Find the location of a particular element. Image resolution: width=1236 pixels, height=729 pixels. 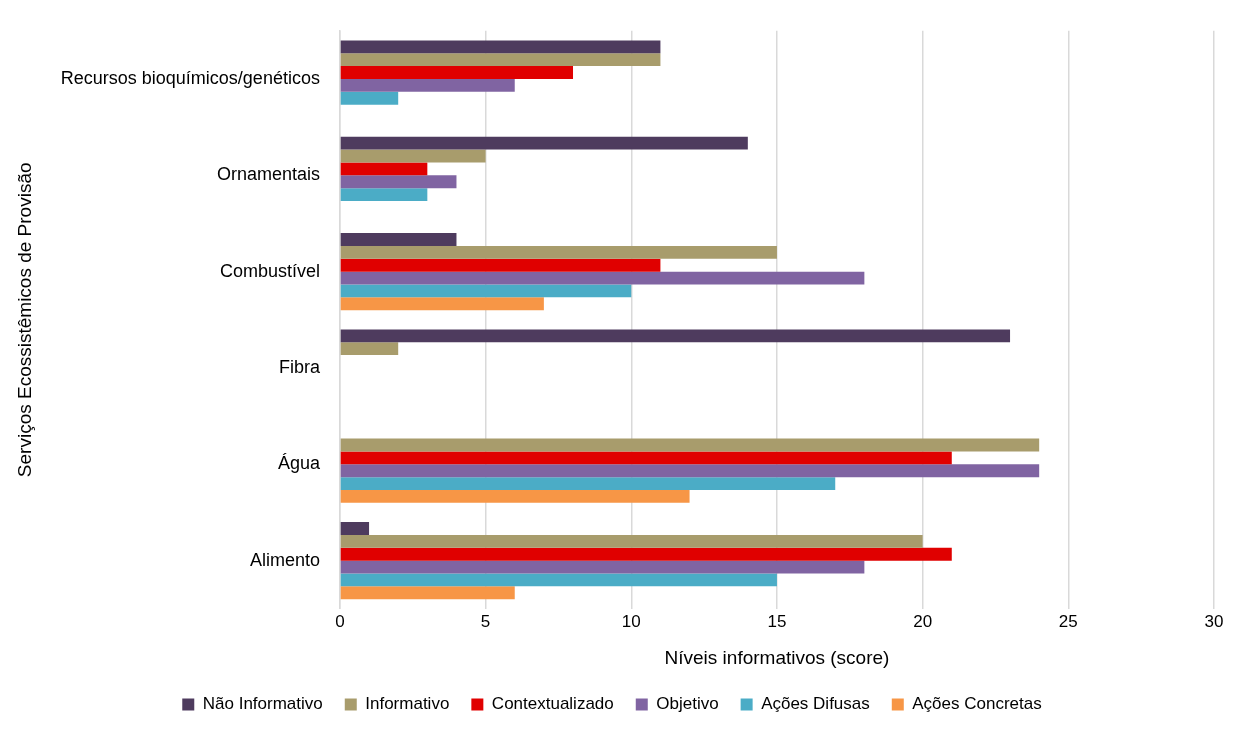

x-tick-label: 25 is located at coordinates (1068, 621).